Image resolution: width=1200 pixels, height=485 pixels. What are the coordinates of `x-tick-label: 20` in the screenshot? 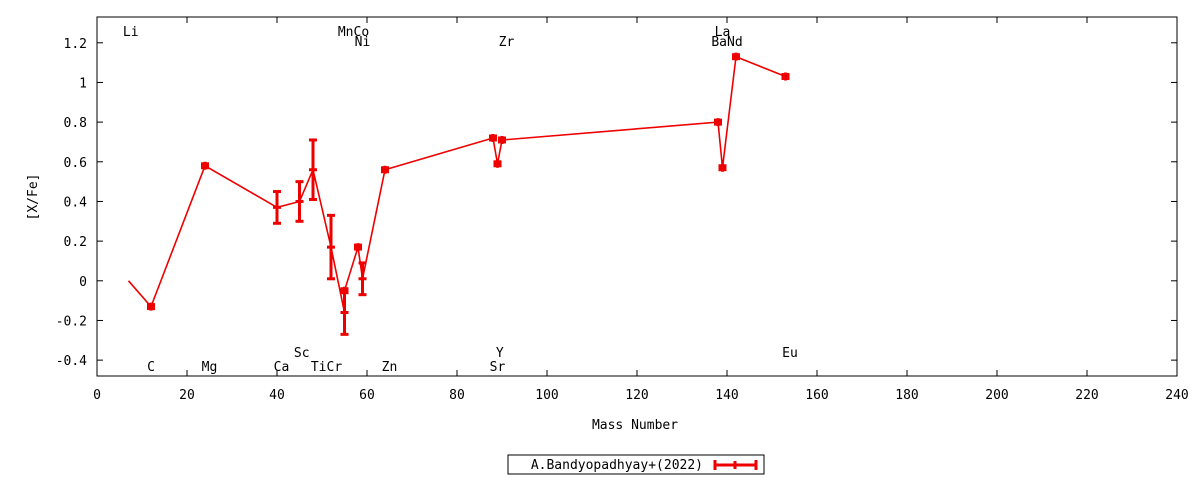 It's located at (187, 395).